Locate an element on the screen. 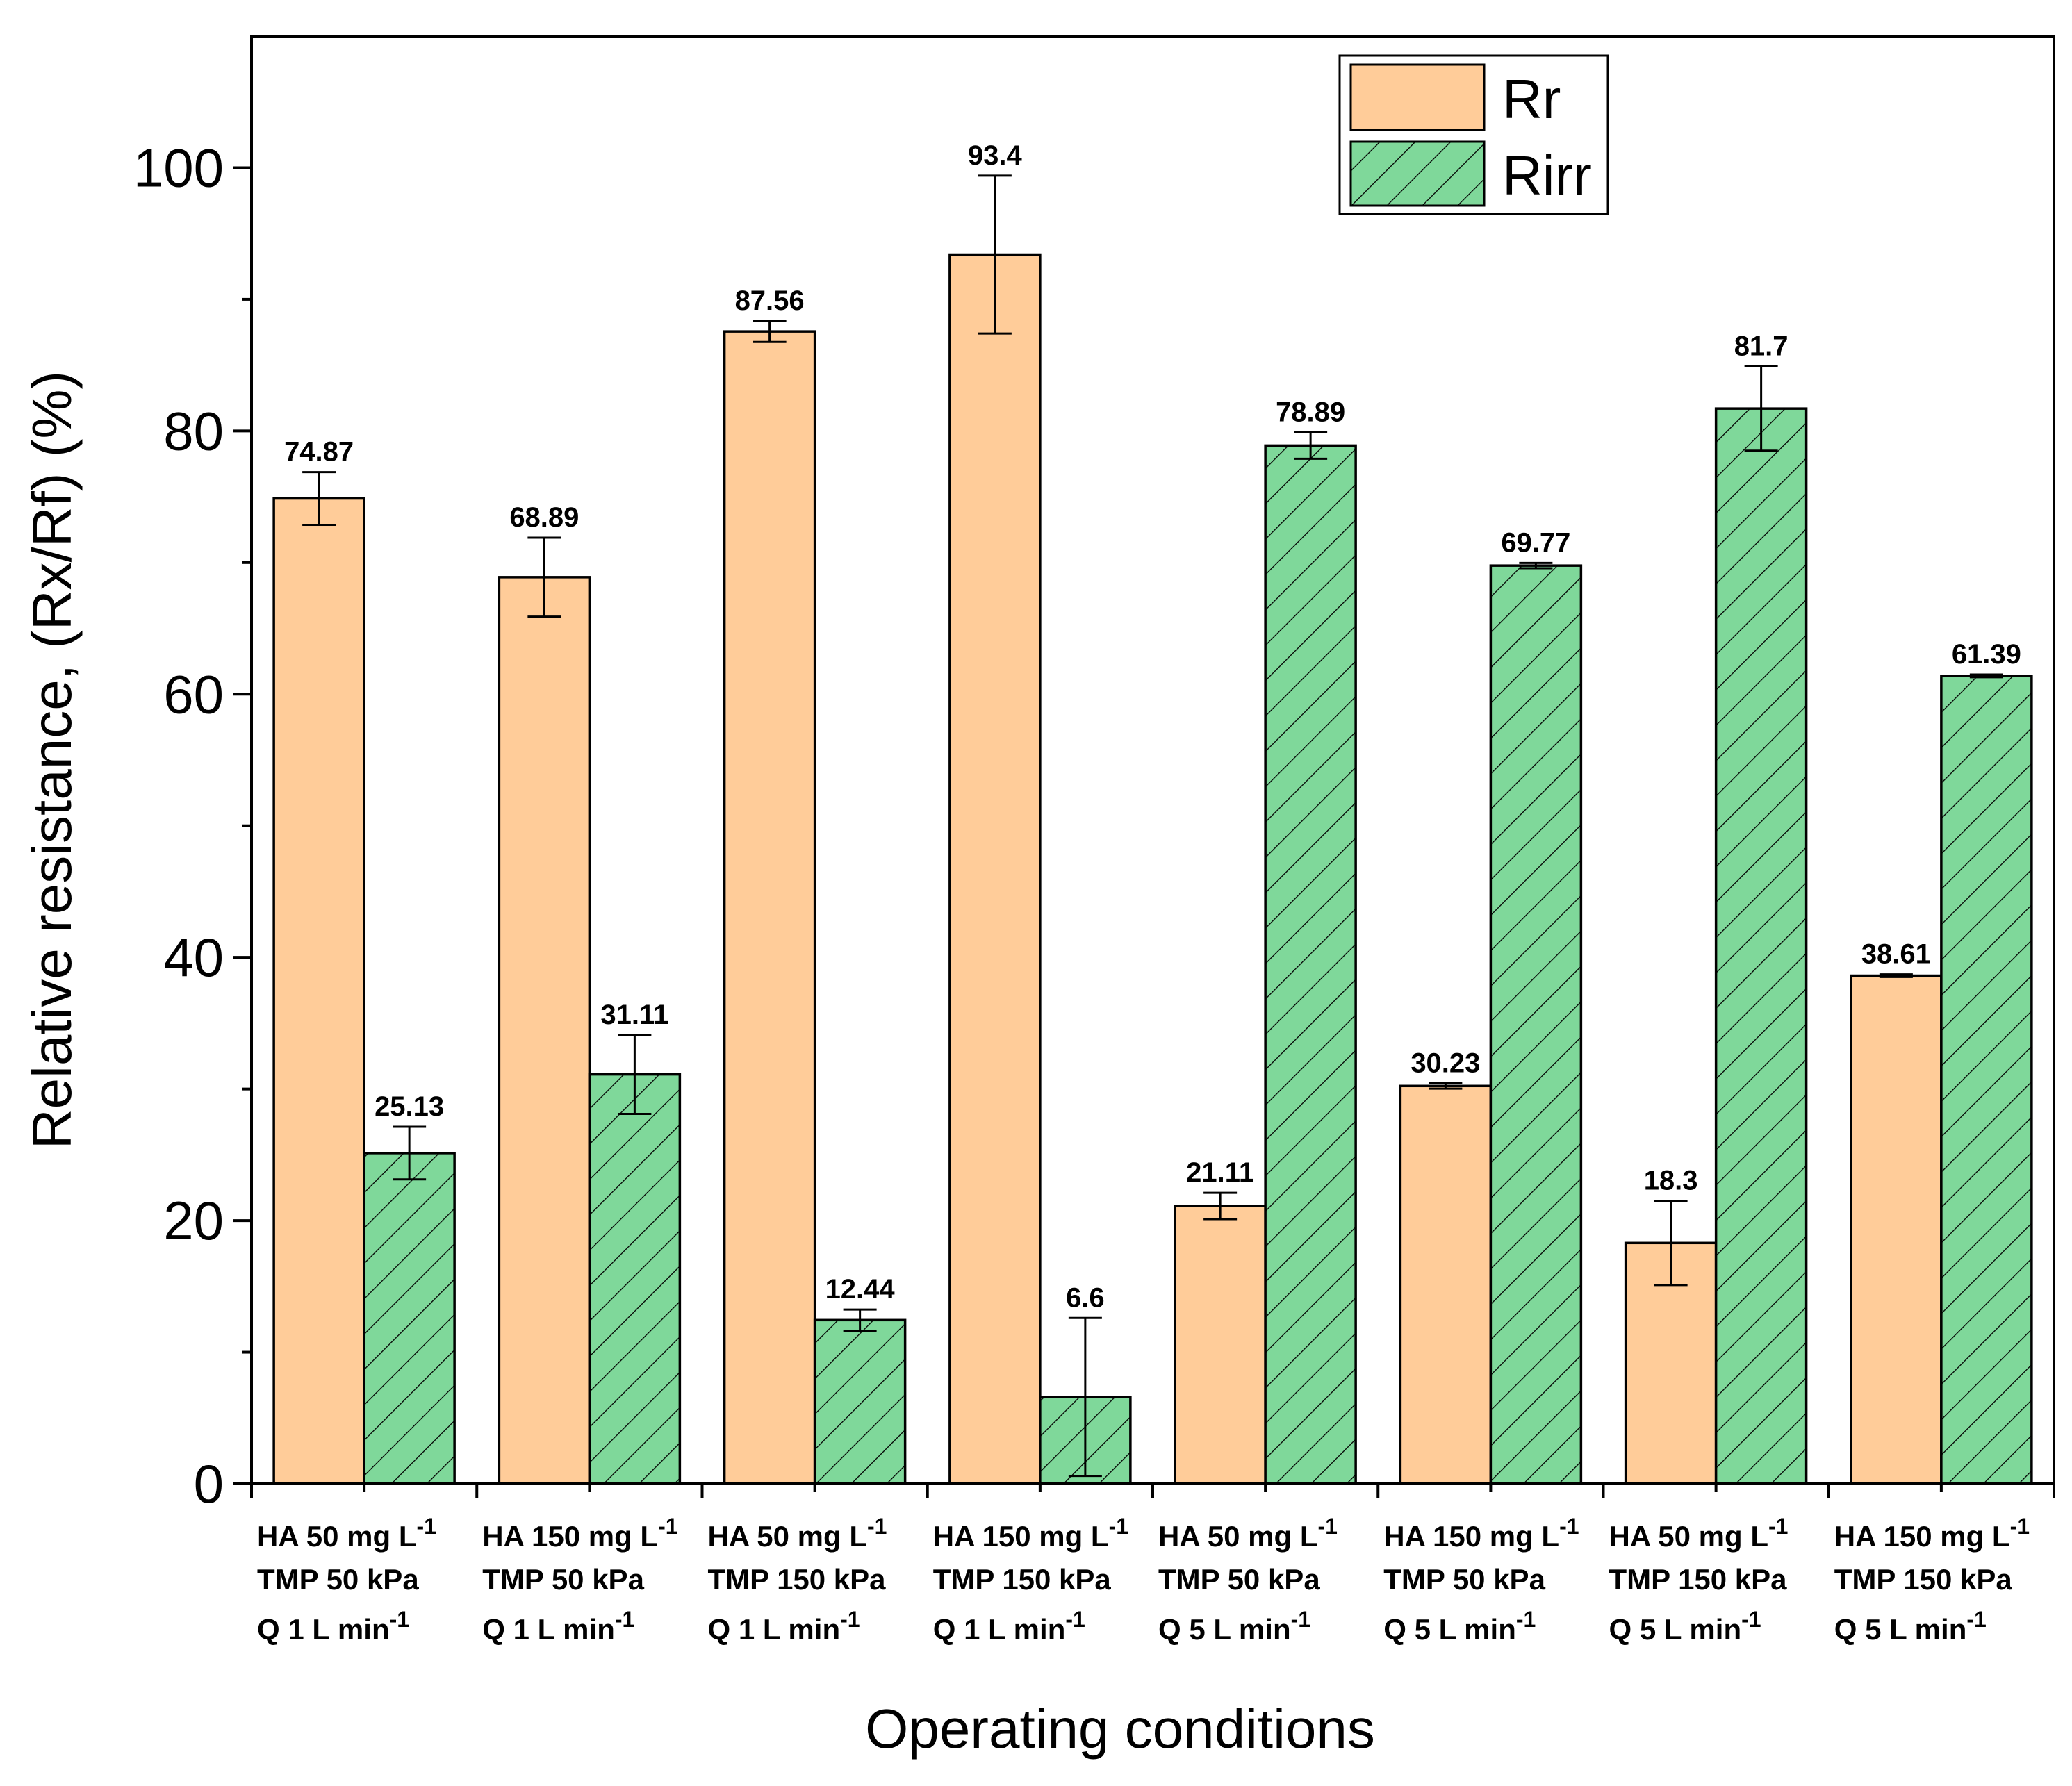  x-axis-label: Operating conditions is located at coordinates (1120, 1729).